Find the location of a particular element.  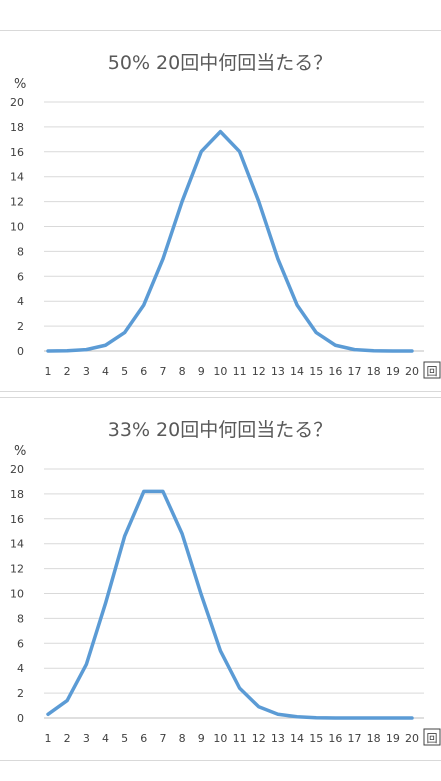

chart-title: 50% 20回中何回当たる？ is located at coordinates (220, 63).